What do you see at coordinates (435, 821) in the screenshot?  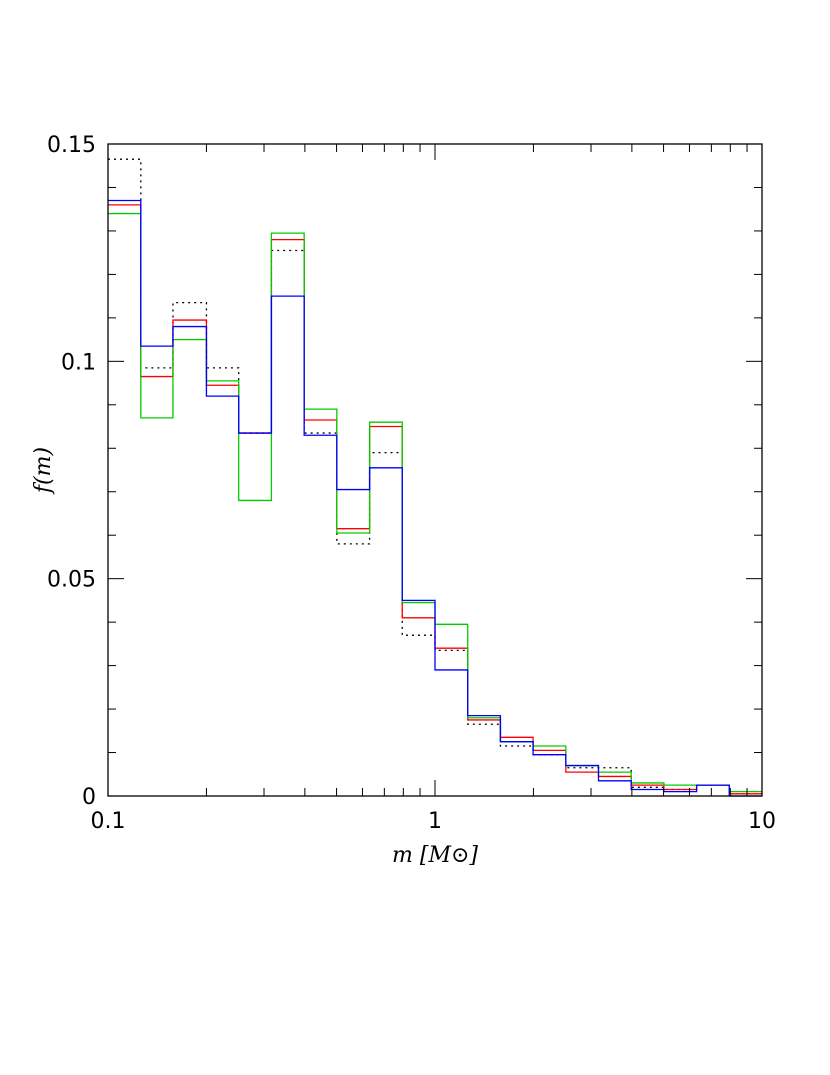 I see `x-tick-label: 1` at bounding box center [435, 821].